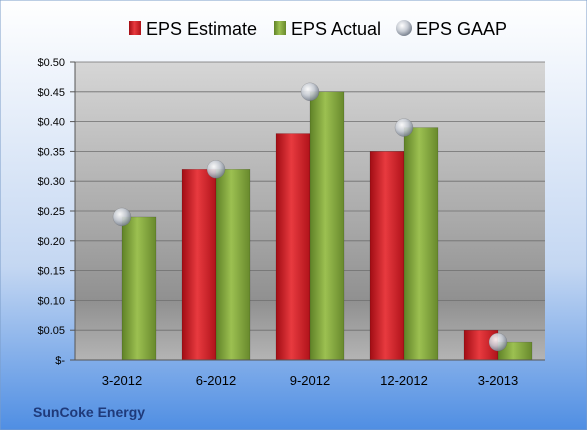 The height and width of the screenshot is (435, 587). What do you see at coordinates (498, 342) in the screenshot?
I see `marker-eps-gaap-3-2013` at bounding box center [498, 342].